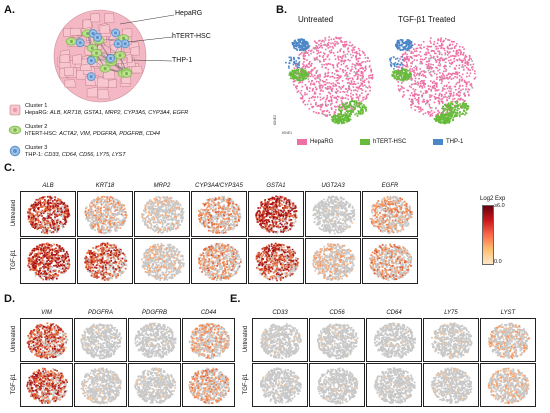  Describe the element at coordinates (438, 142) in the screenshot. I see `legend-thp1-swatch` at that location.